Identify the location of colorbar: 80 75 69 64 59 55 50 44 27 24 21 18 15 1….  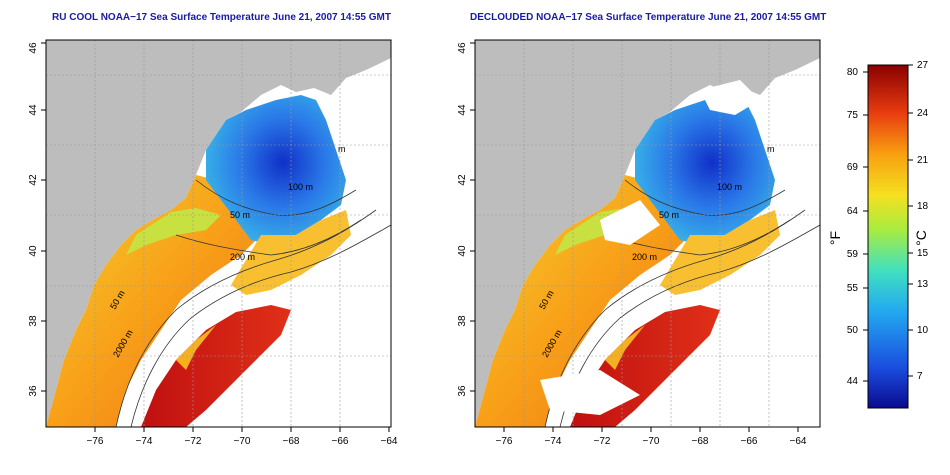
(878, 234).